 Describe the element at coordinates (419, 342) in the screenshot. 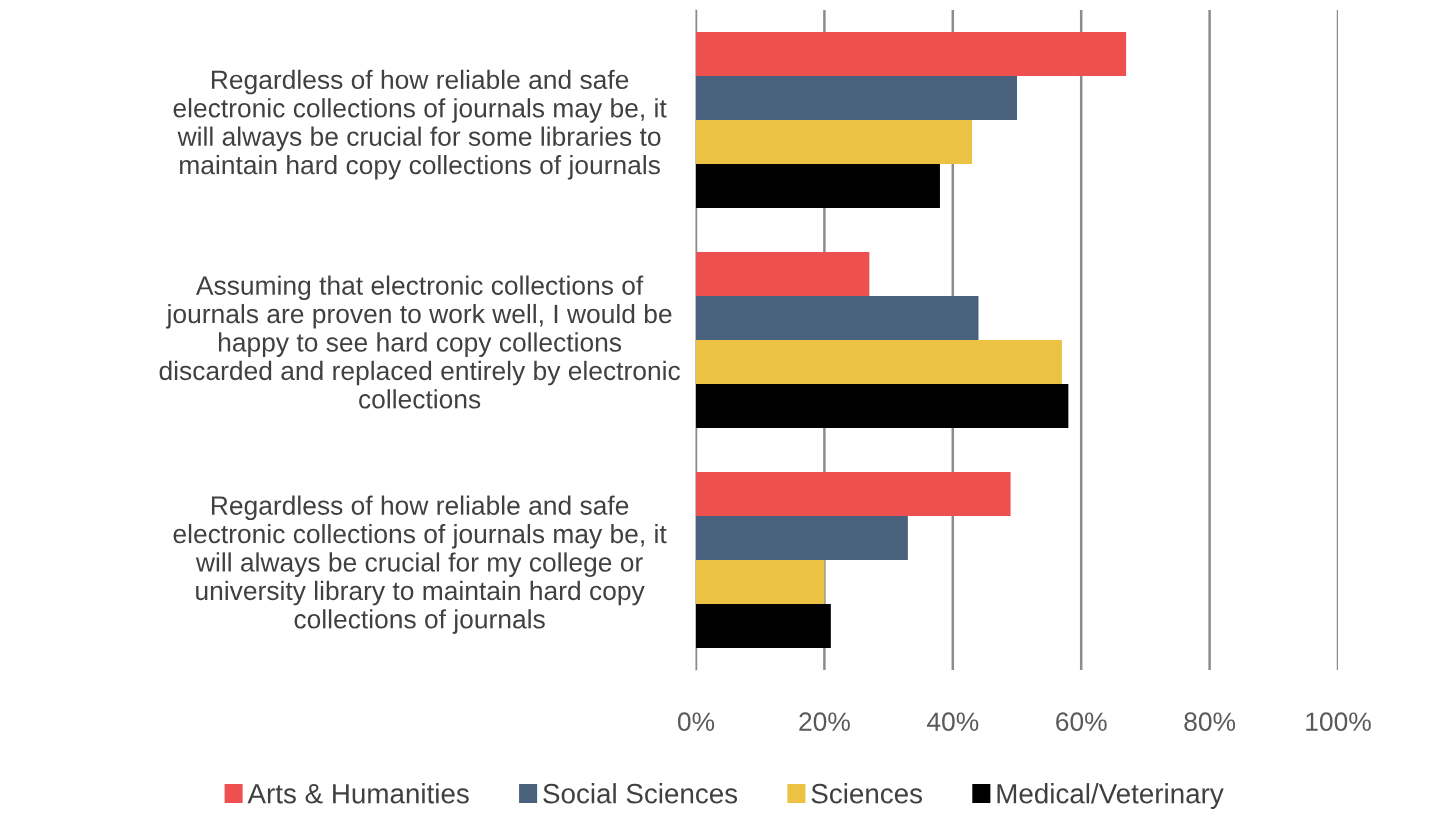

I see `y-tick-label: Assuming that electronic collections of journals are proven to work well, I would be happy to see hard copy collections discarded and replaced entirely by electronic collections` at that location.